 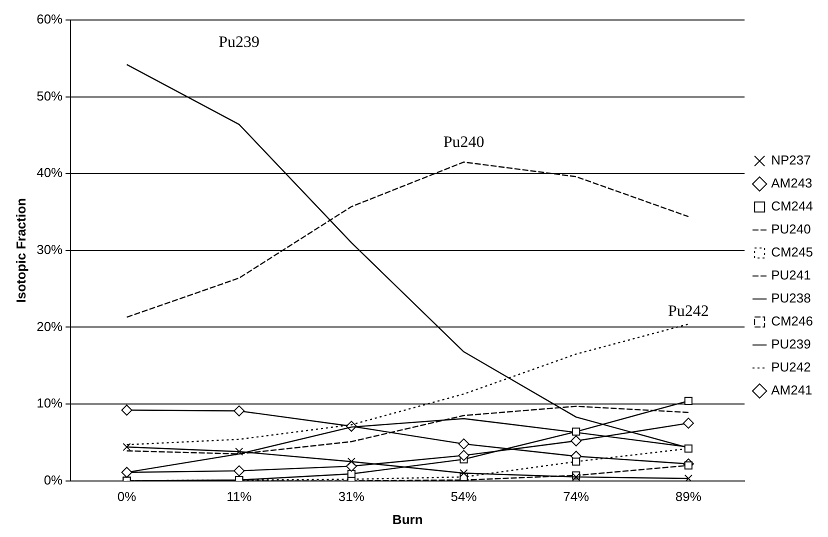 What do you see at coordinates (351, 496) in the screenshot?
I see `x-tick-label: 31%` at bounding box center [351, 496].